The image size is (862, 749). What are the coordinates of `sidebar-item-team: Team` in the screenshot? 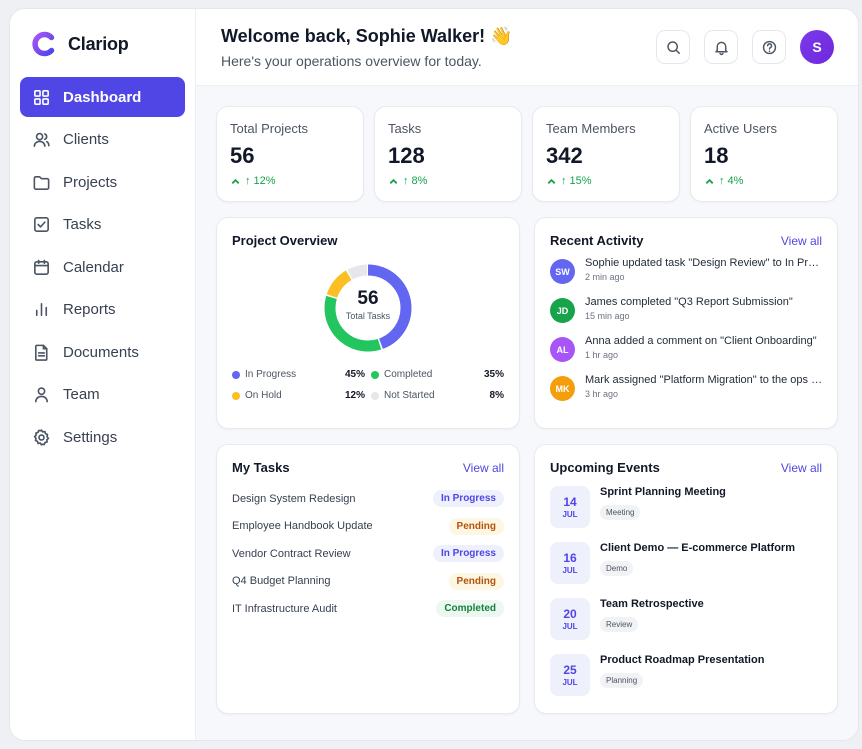 It's located at (102, 395).